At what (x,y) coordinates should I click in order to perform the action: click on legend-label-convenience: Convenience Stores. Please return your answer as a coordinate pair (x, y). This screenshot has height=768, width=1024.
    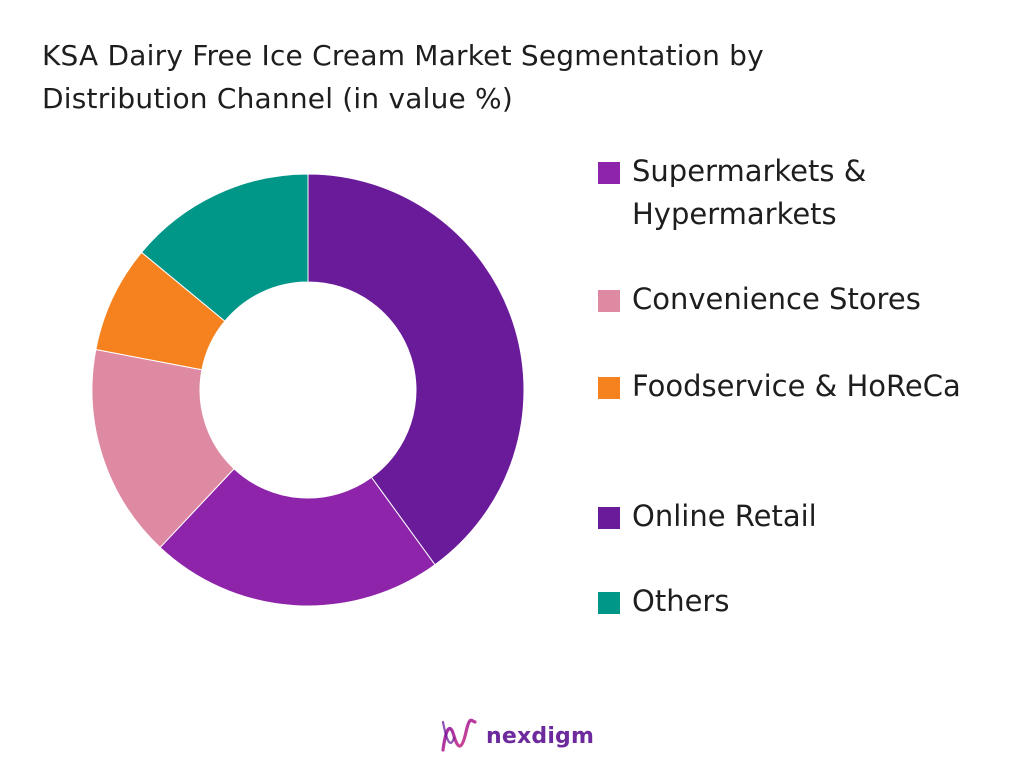
    Looking at the image, I should click on (776, 299).